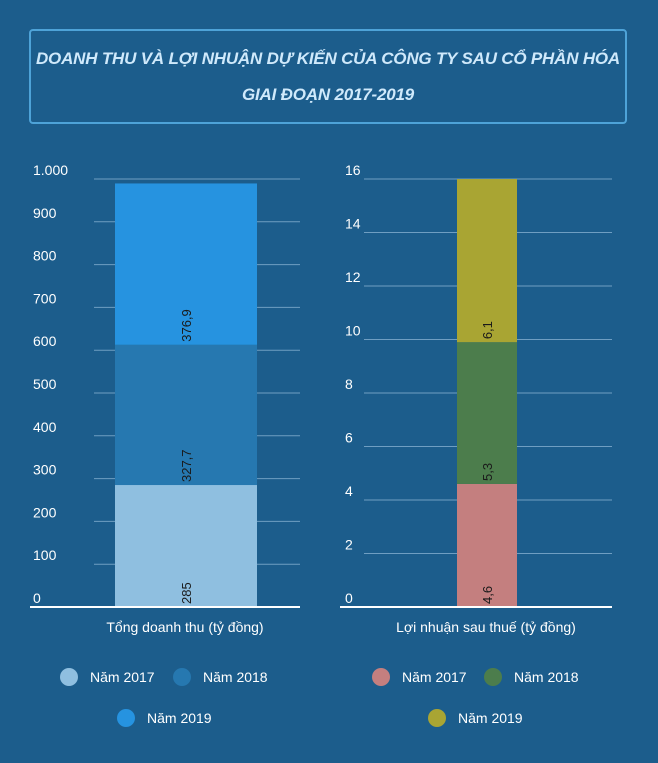 This screenshot has width=658, height=763. Describe the element at coordinates (186, 593) in the screenshot. I see `revenue-value-label-2017: 285` at that location.